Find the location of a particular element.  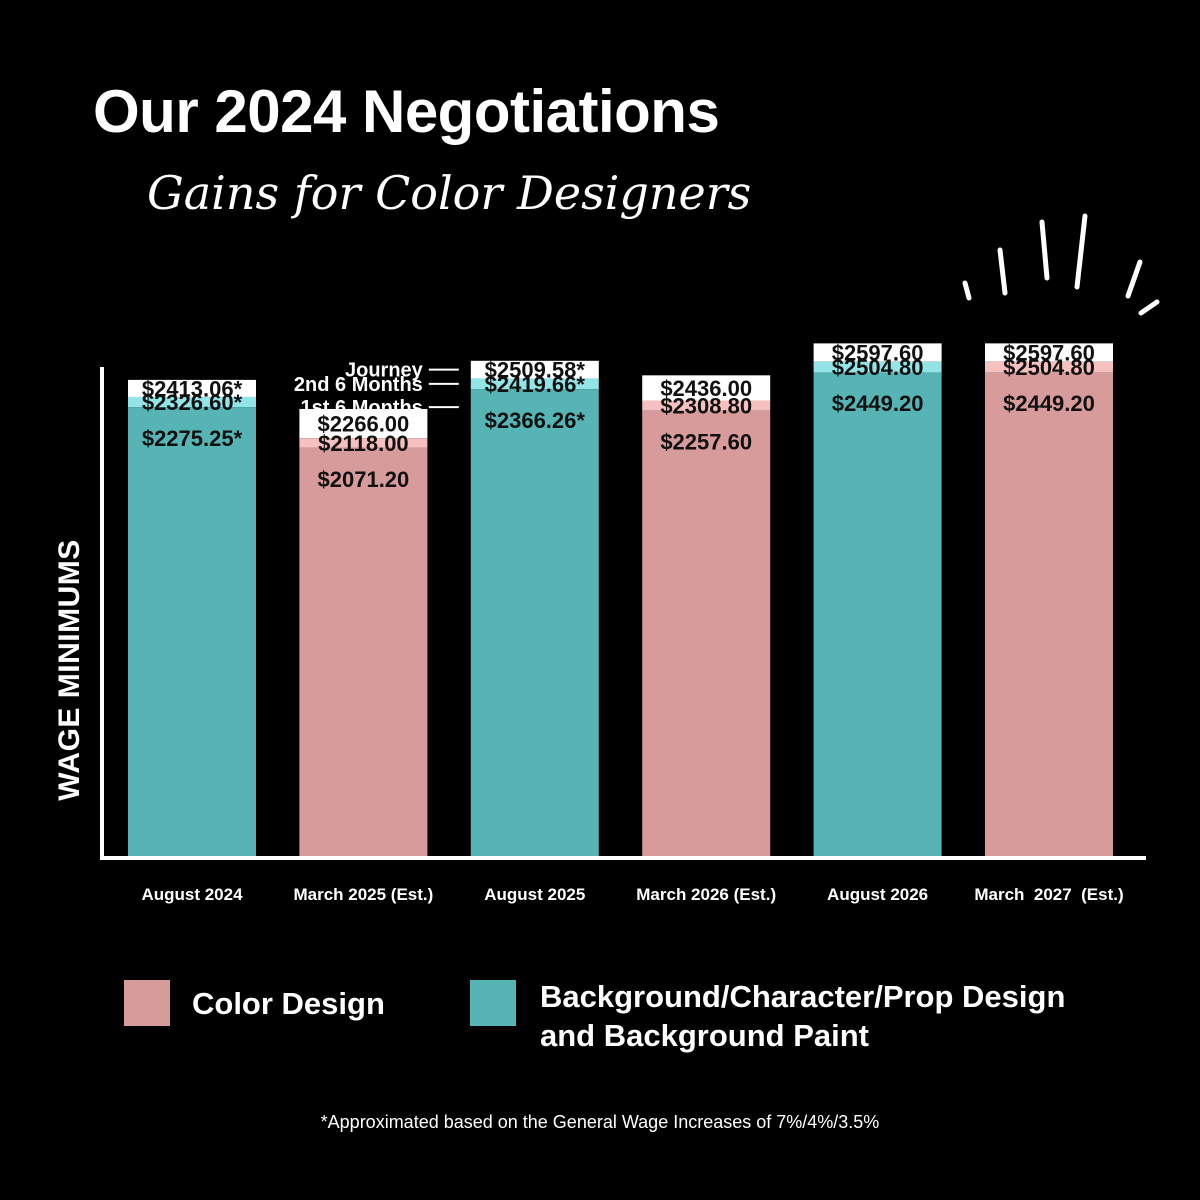

value-label-journey-4: $2597.60 is located at coordinates (878, 353).